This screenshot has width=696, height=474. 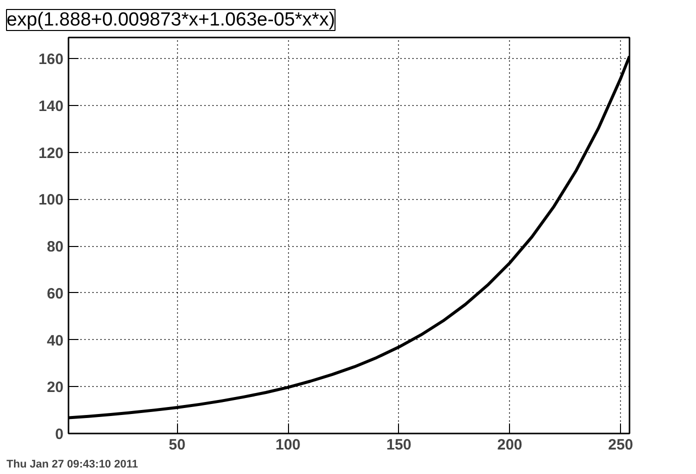 I want to click on y-tick-label: 20, so click(x=55, y=387).